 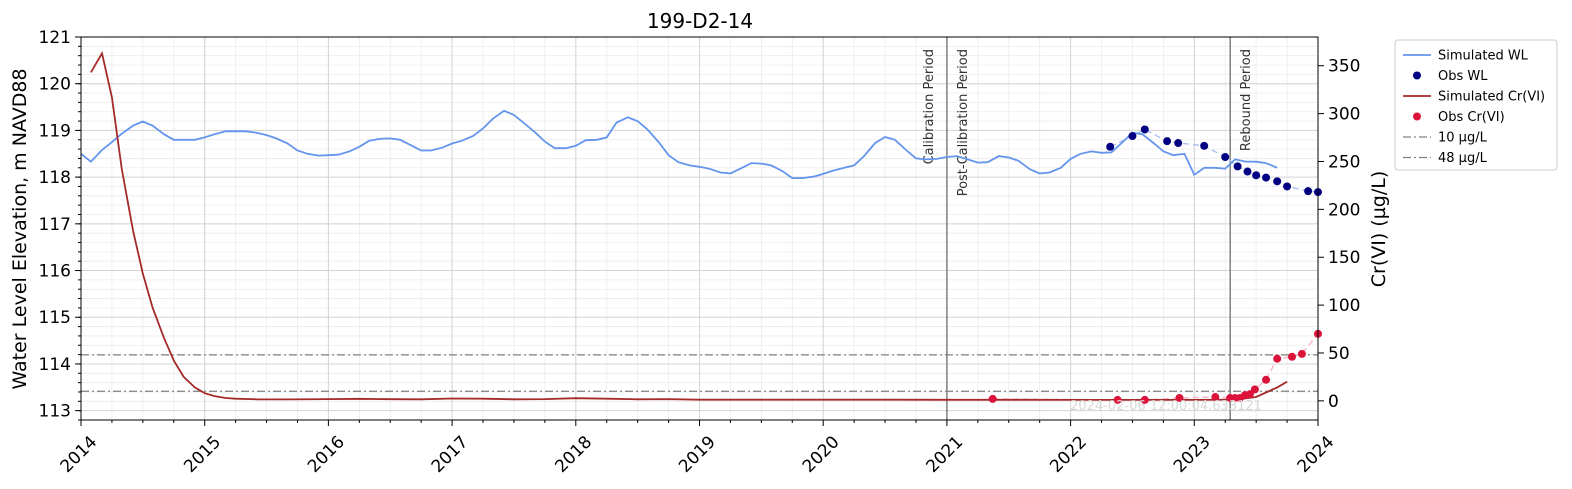 What do you see at coordinates (700, 21) in the screenshot?
I see `chart-title: 199-D2-14` at bounding box center [700, 21].